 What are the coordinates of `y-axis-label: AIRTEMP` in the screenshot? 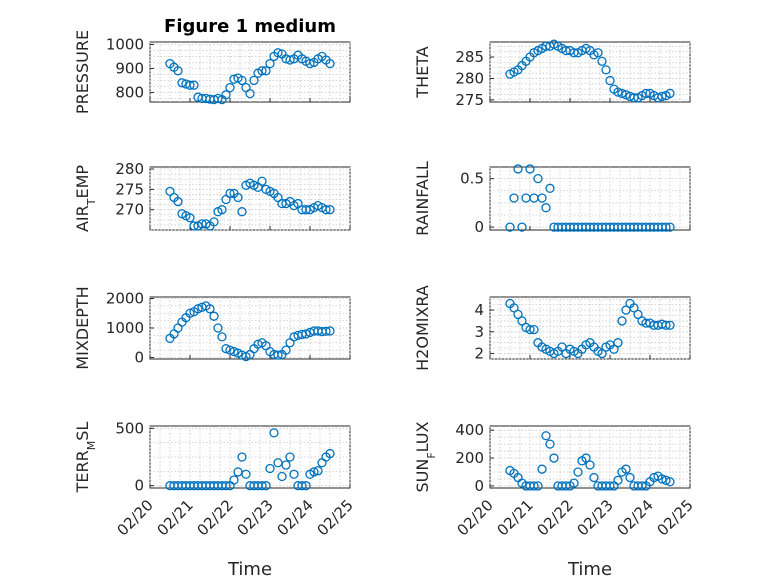 It's located at (85, 198).